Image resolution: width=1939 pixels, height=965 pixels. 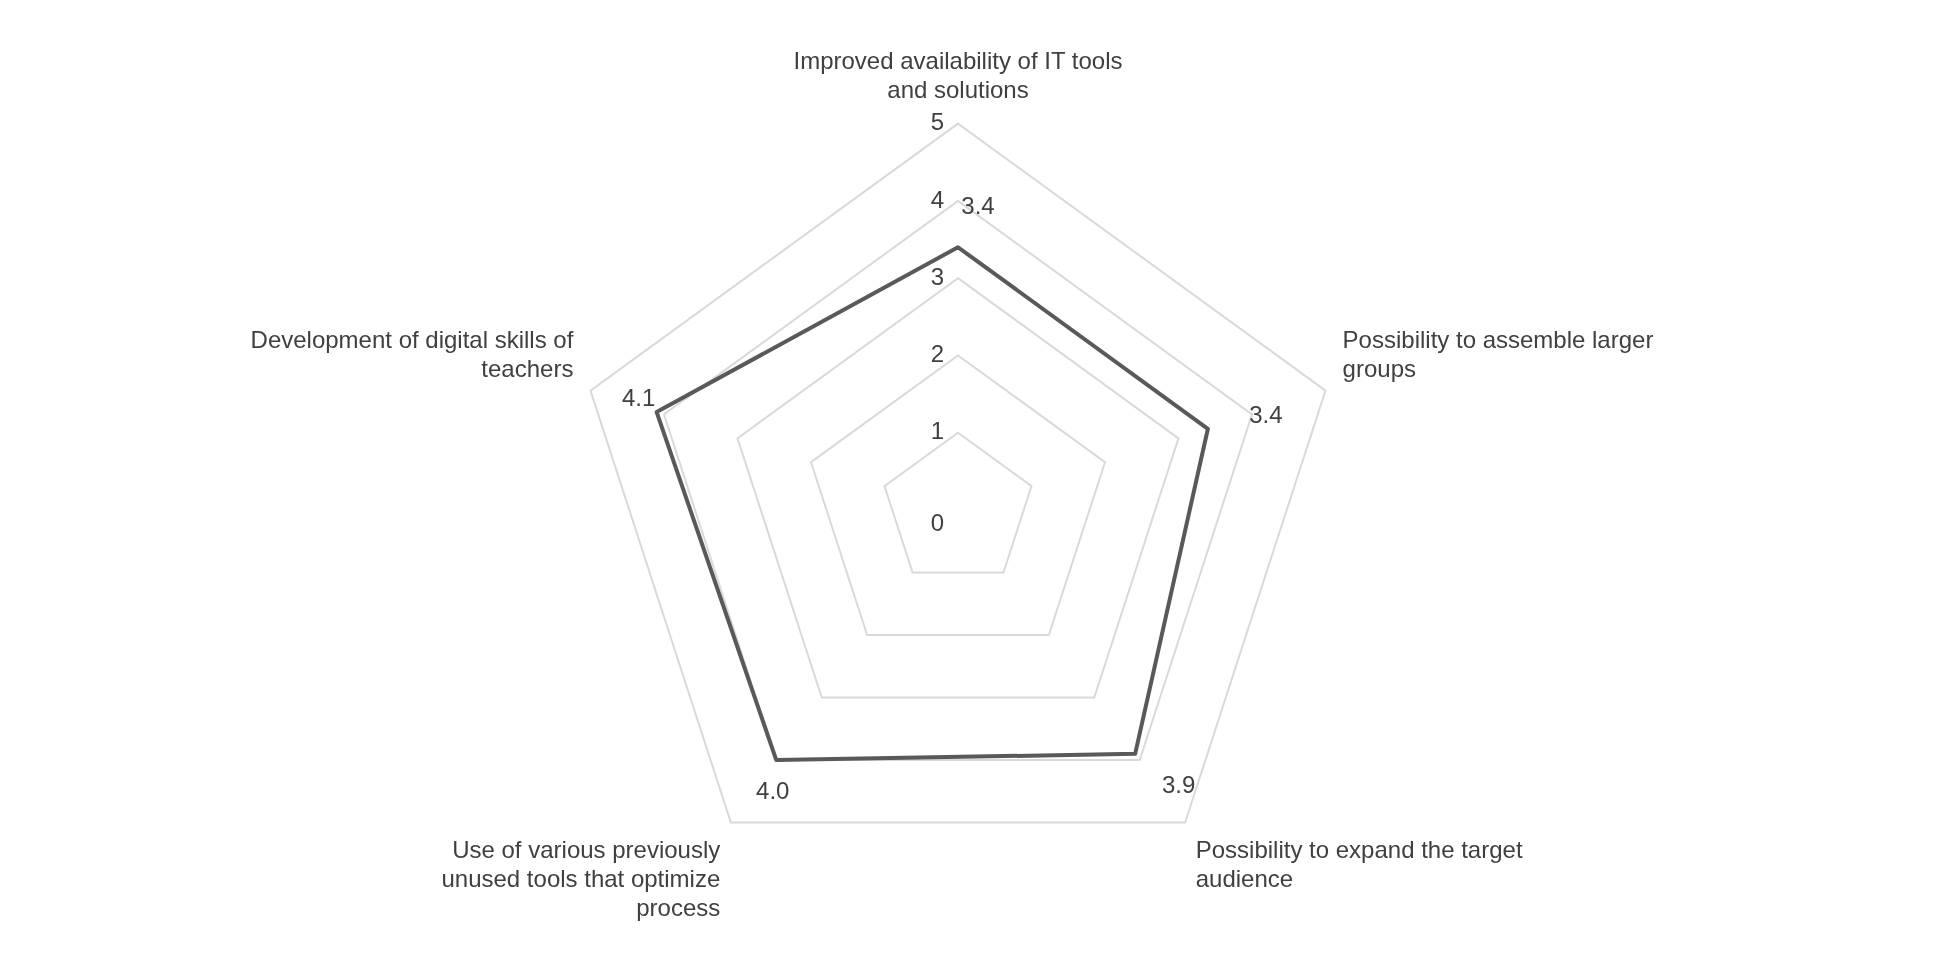 I want to click on y-tick-label: 4, so click(x=937, y=199).